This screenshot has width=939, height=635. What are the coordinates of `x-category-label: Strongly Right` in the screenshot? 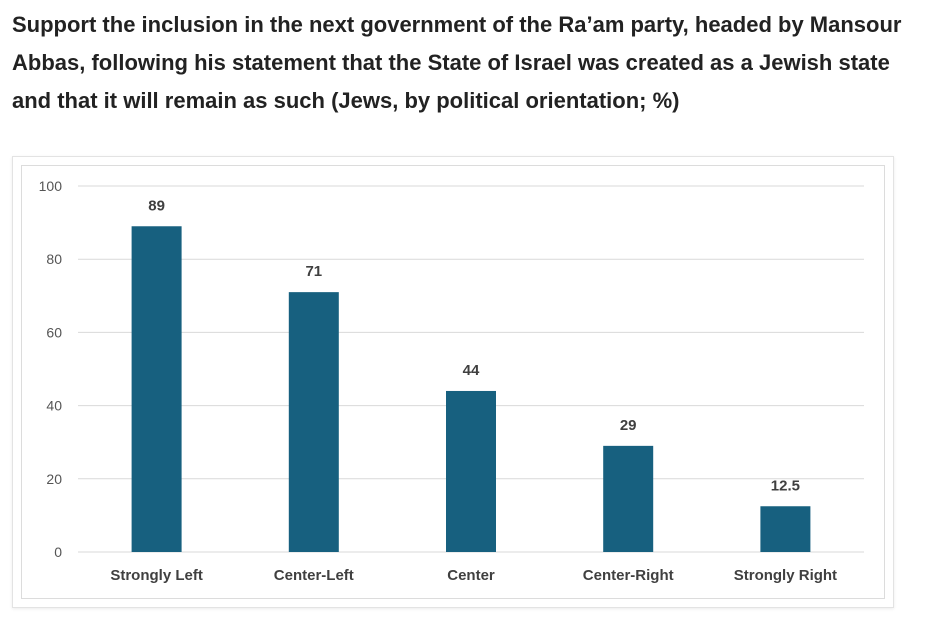 It's located at (785, 575).